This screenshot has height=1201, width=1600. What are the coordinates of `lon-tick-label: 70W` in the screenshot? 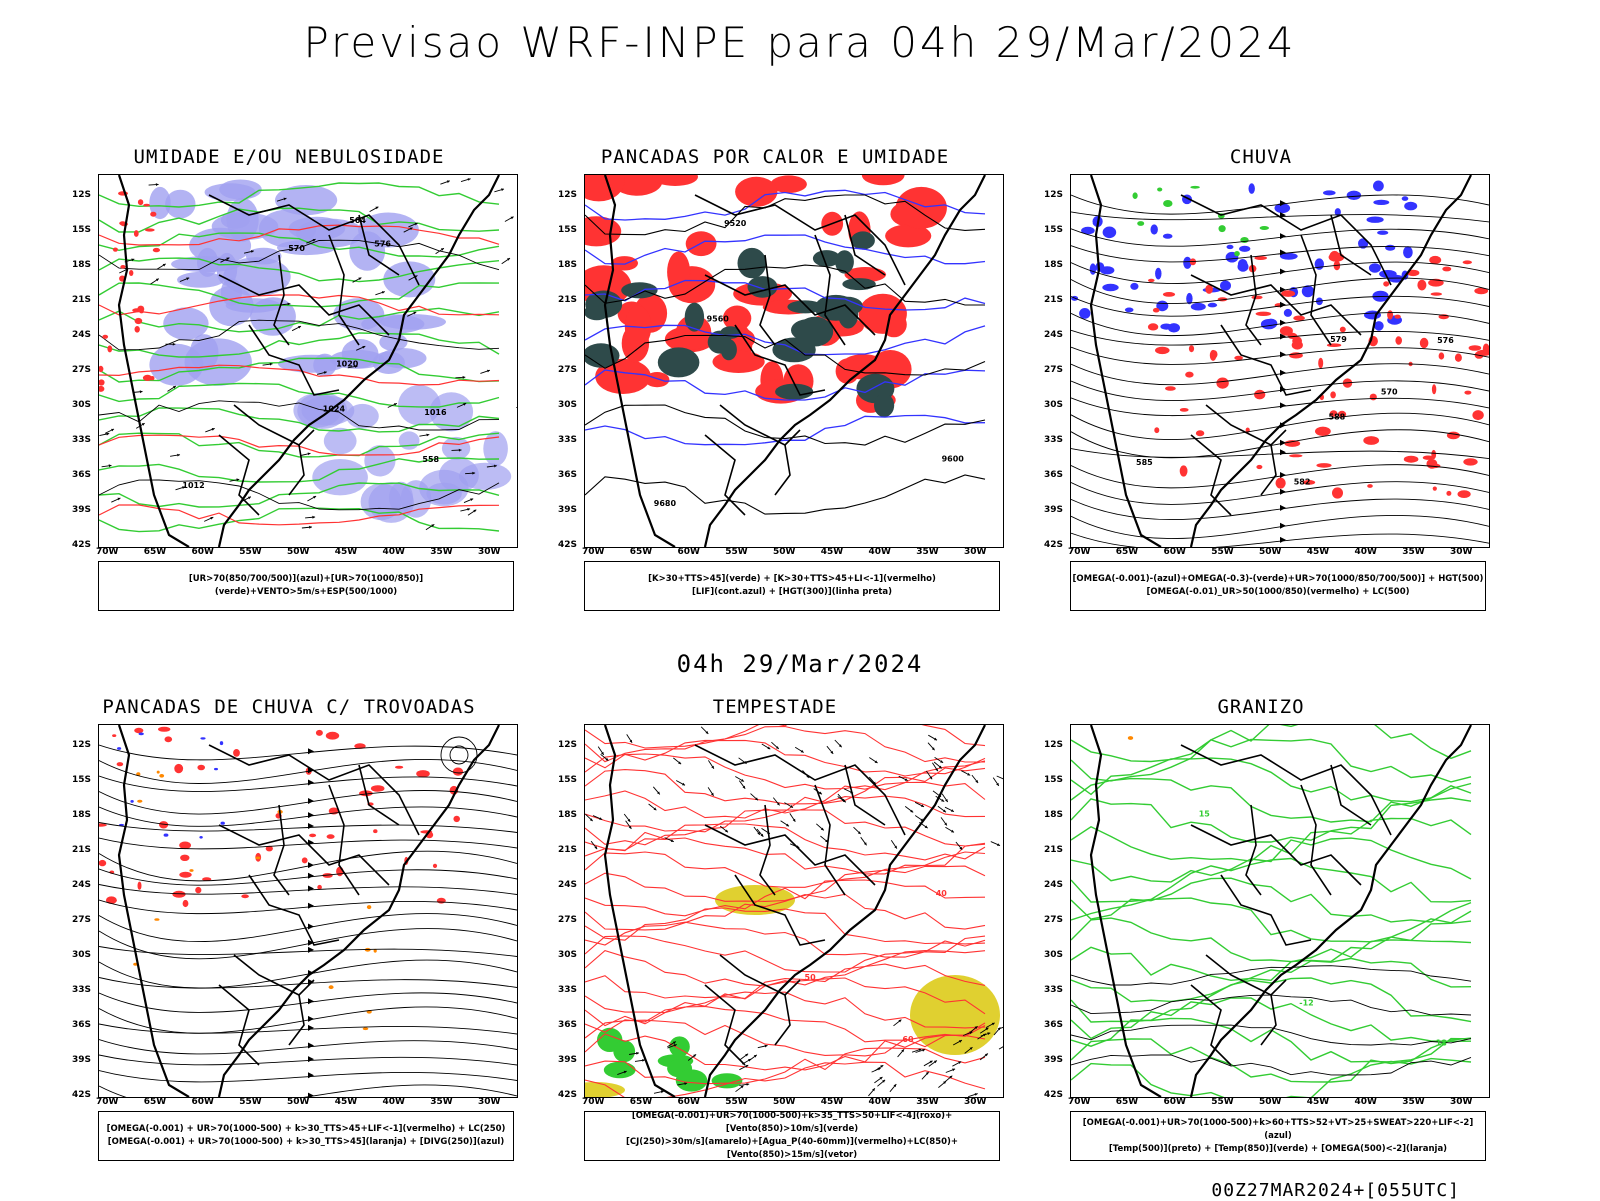 It's located at (1079, 1102).